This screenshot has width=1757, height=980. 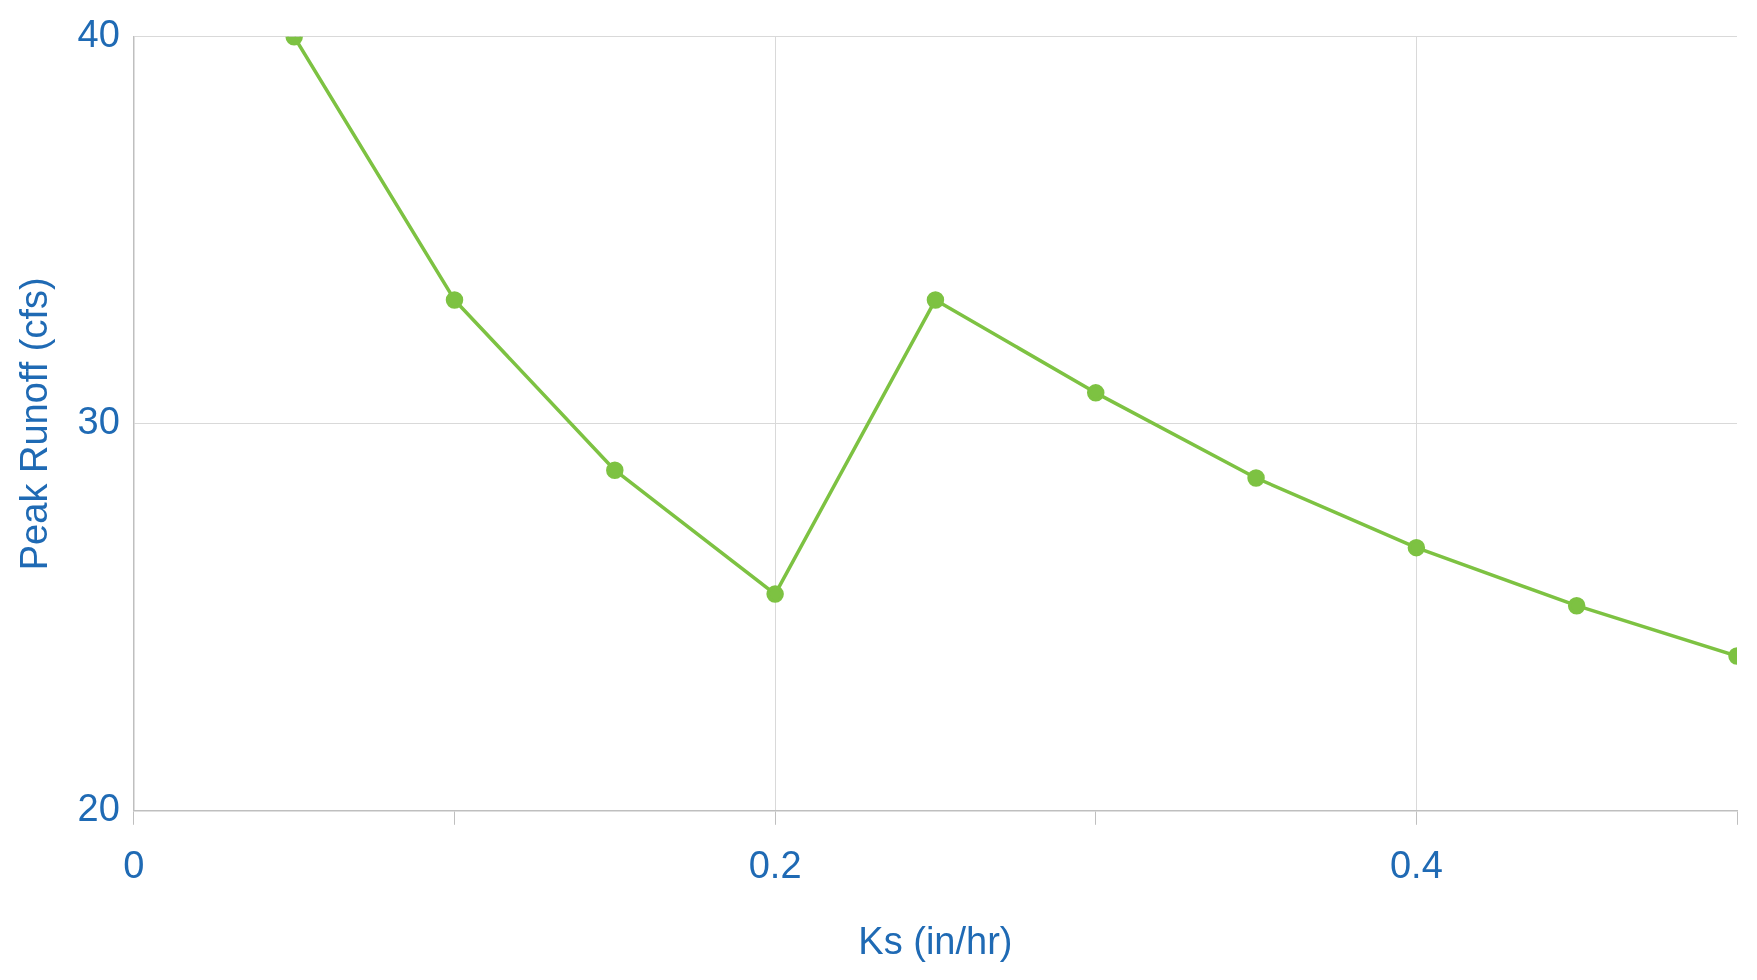 What do you see at coordinates (98, 34) in the screenshot?
I see `y-tick-label: 40` at bounding box center [98, 34].